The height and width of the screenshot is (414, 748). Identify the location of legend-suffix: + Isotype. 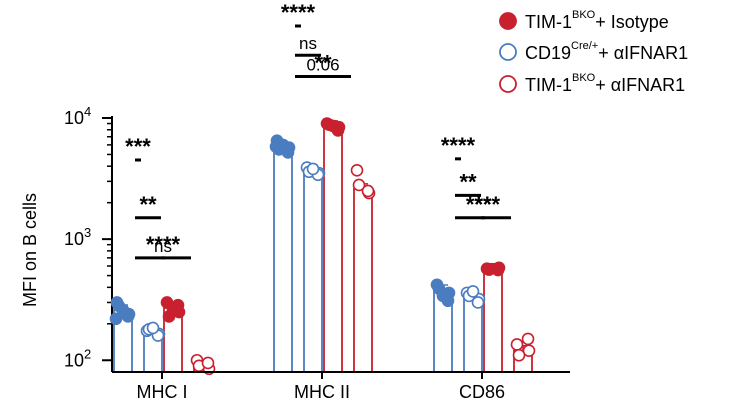
(632, 22).